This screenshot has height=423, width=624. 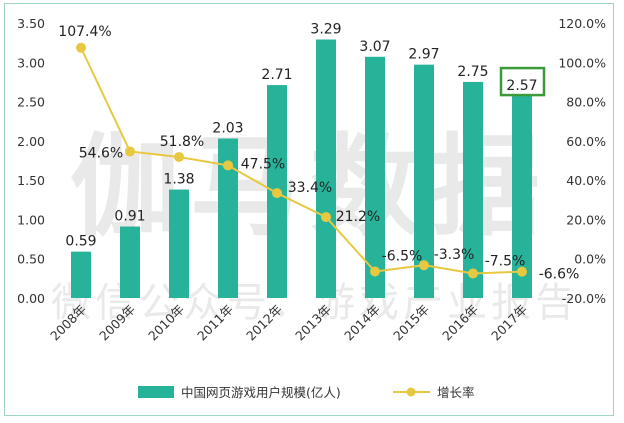 I want to click on left-tick-label: 2.50, so click(x=31, y=102).